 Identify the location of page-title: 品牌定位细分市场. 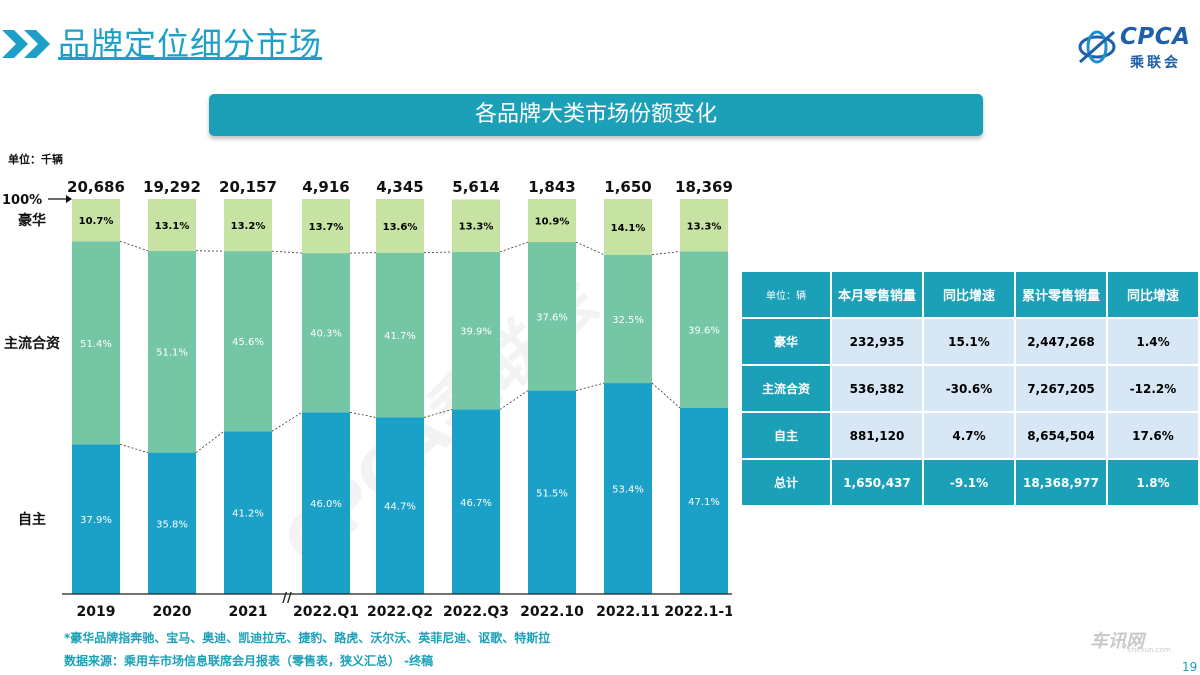
(190, 44).